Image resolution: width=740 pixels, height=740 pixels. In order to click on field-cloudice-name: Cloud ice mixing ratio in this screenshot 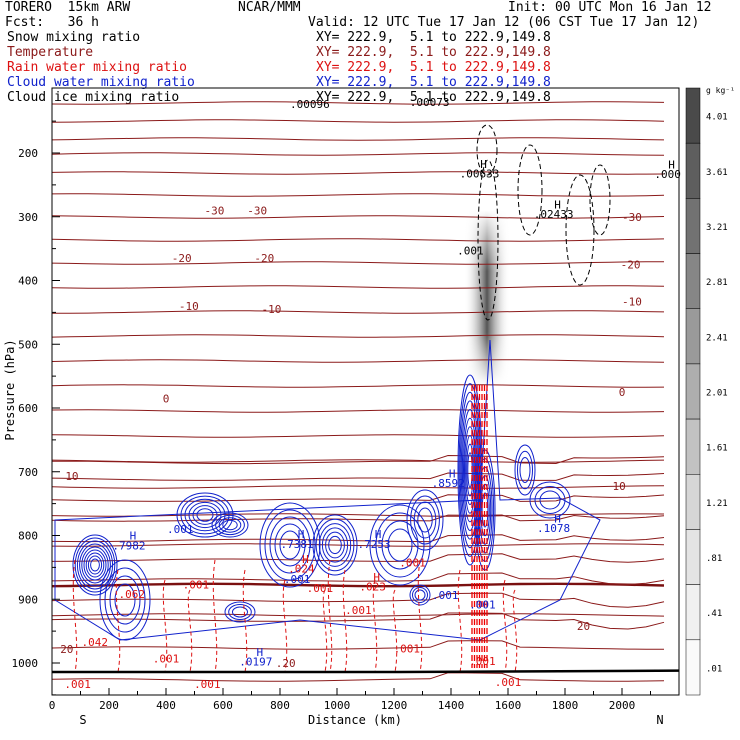, I will do `click(93, 97)`.